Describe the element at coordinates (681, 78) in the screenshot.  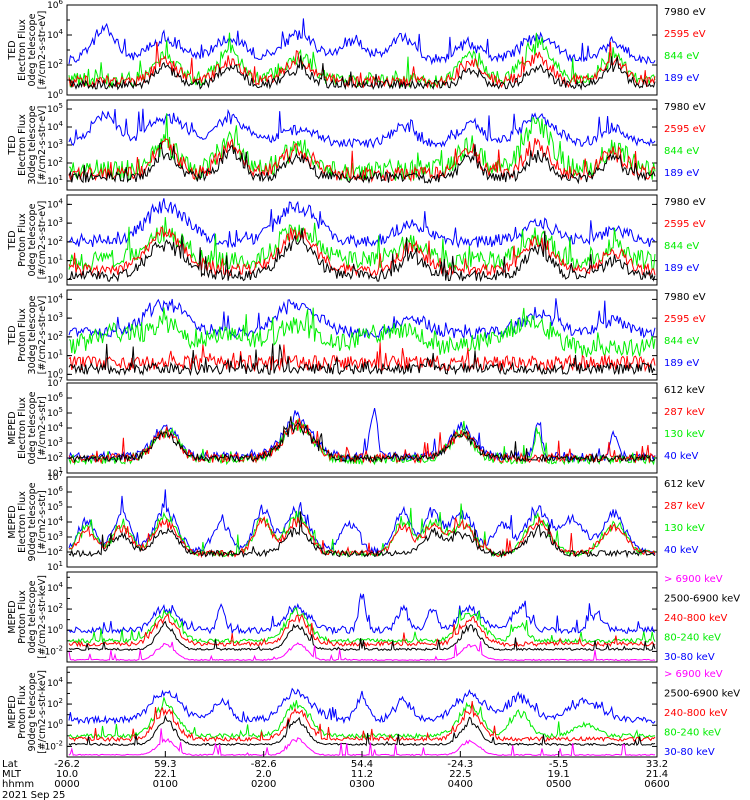
I see `legend-entry: 189 eV` at that location.